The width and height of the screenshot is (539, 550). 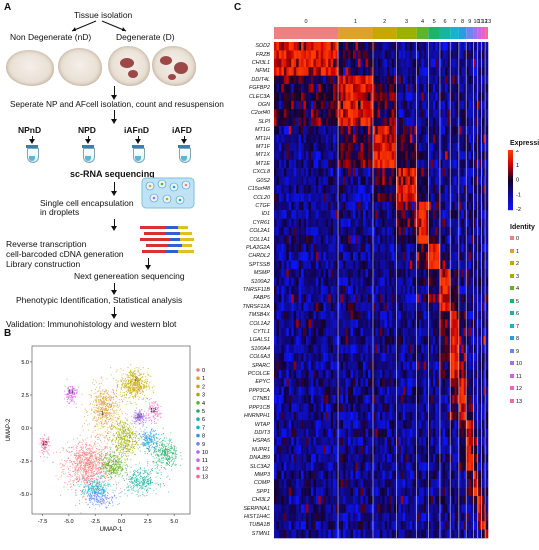 I want to click on rt-label-3: Library construction, so click(x=43, y=264).